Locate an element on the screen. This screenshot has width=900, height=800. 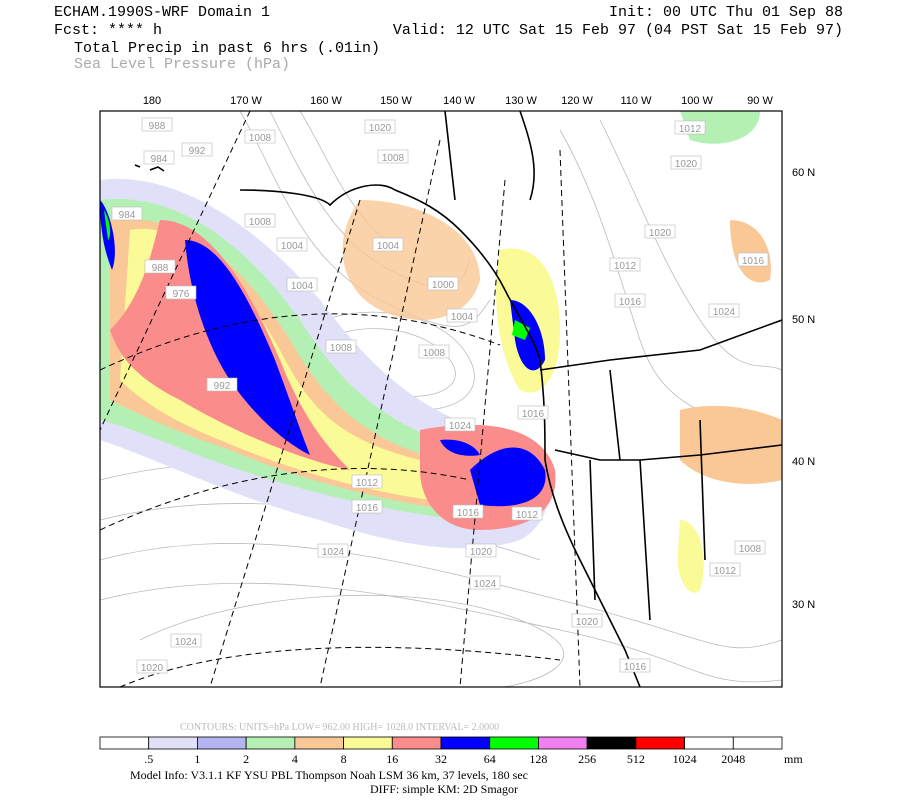
latitude-label: 40 N is located at coordinates (803, 462).